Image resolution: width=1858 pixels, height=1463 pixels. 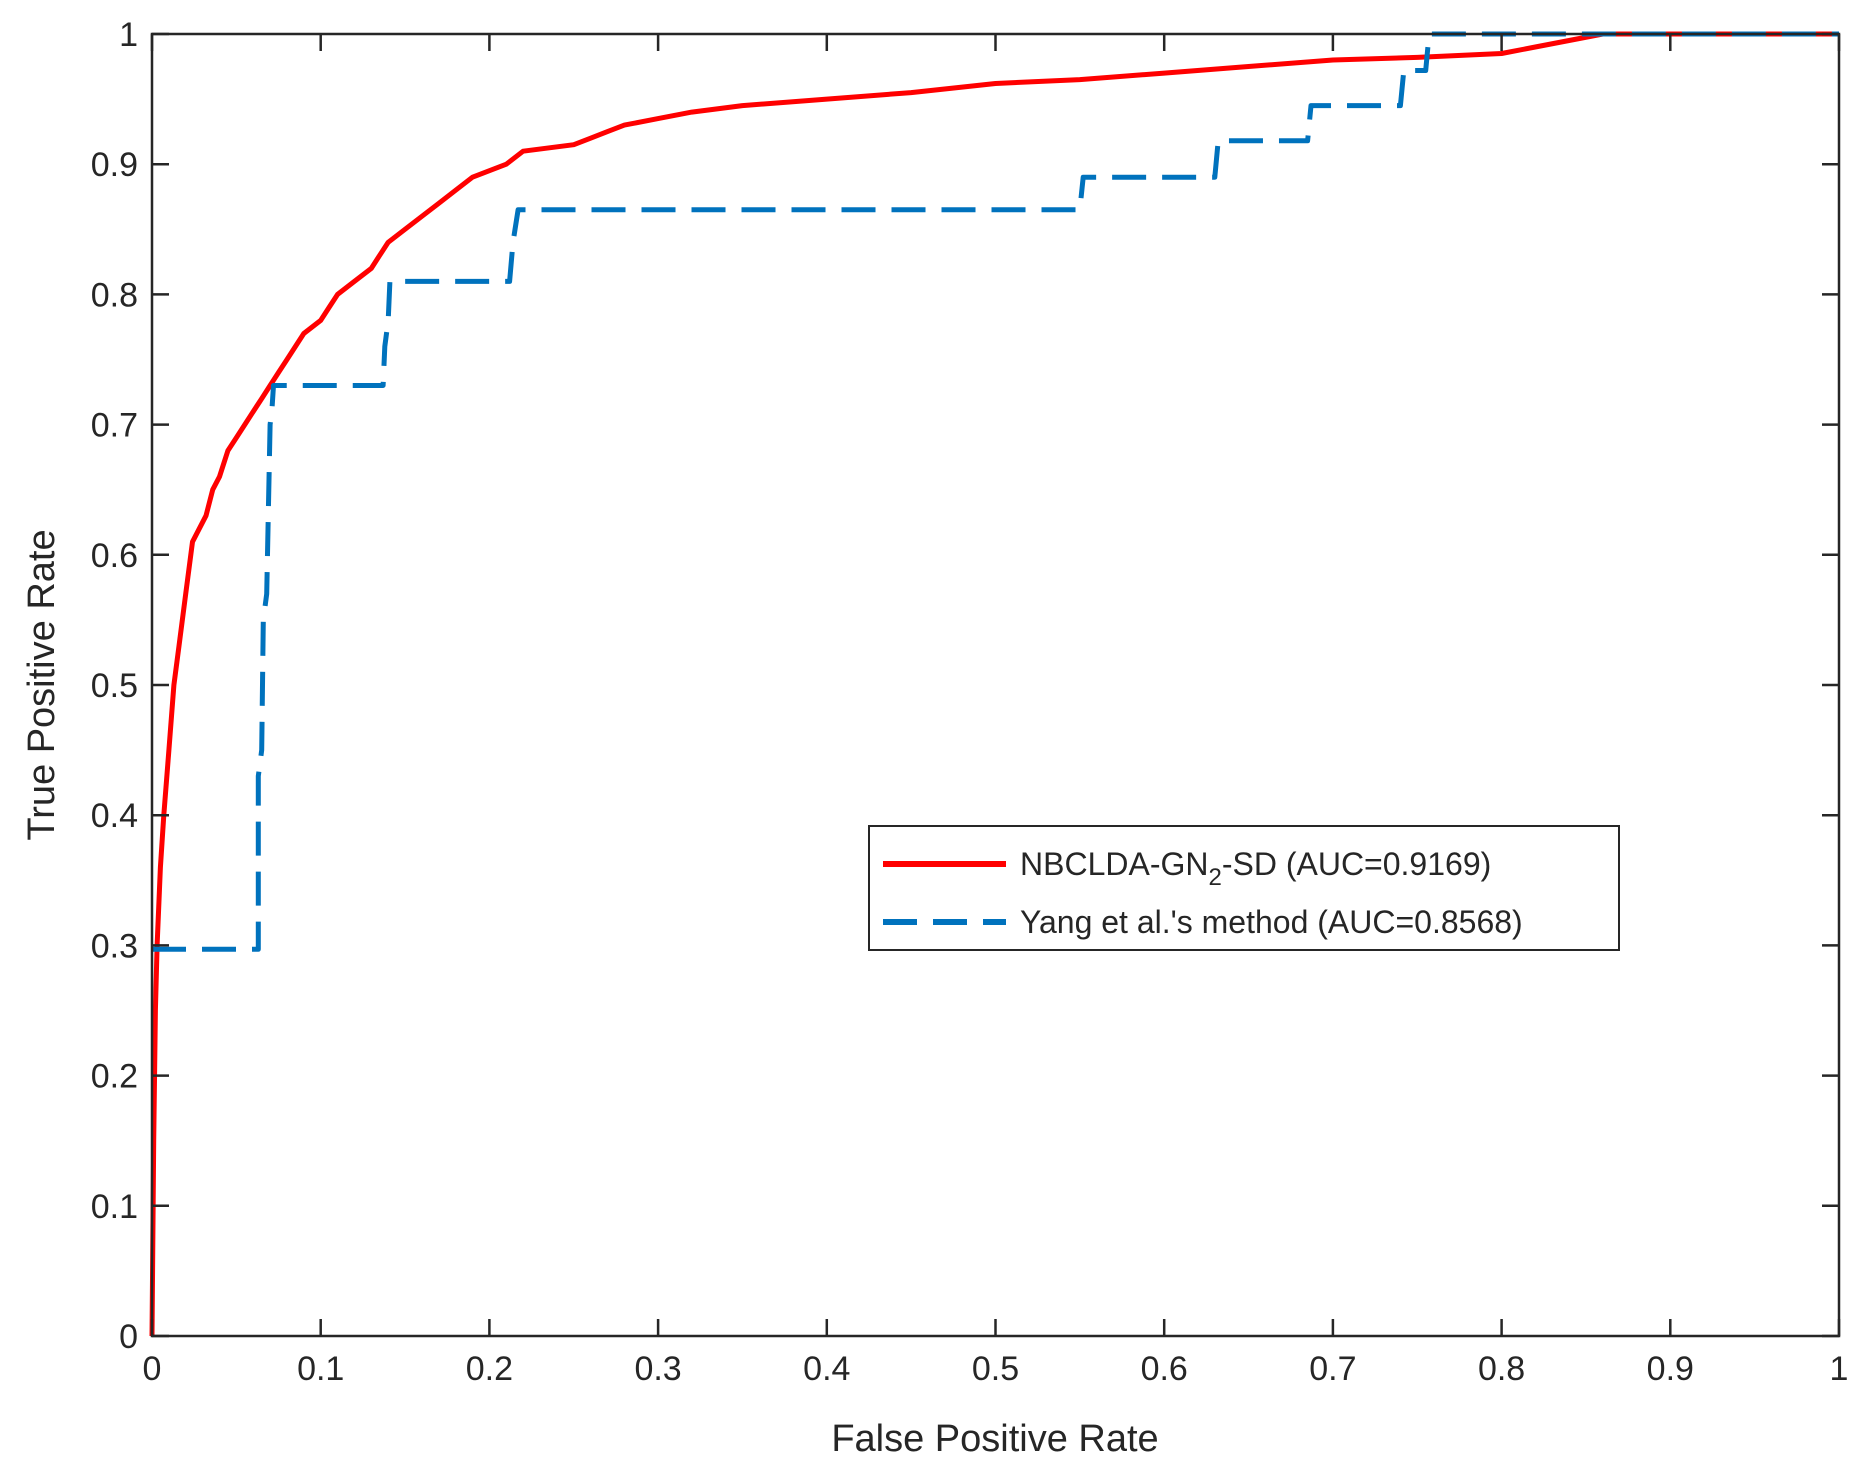 What do you see at coordinates (994, 1439) in the screenshot?
I see `x-axis-label: False Positive Rate` at bounding box center [994, 1439].